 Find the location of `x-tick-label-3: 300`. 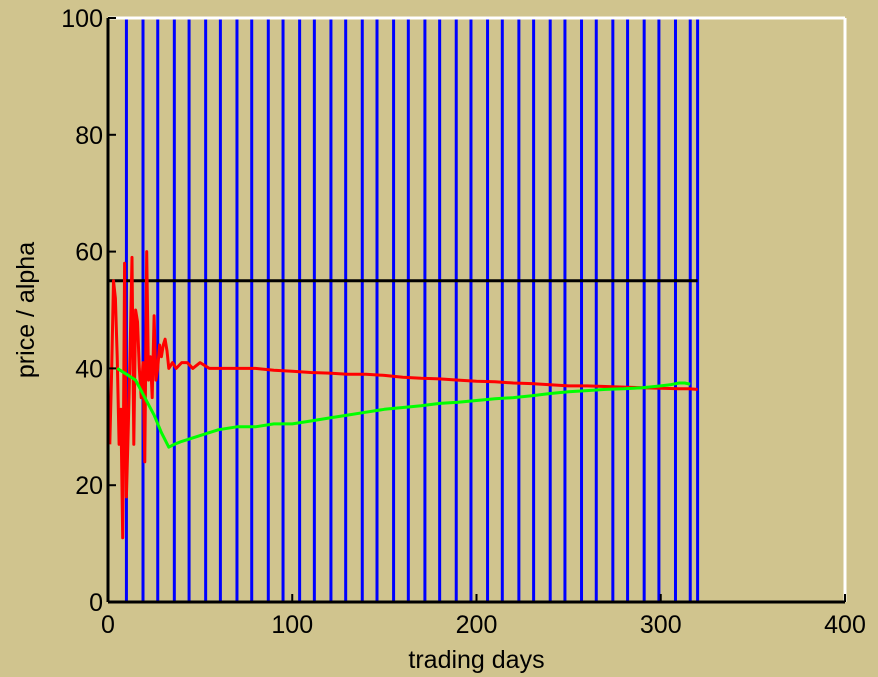

x-tick-label-3: 300 is located at coordinates (661, 625).